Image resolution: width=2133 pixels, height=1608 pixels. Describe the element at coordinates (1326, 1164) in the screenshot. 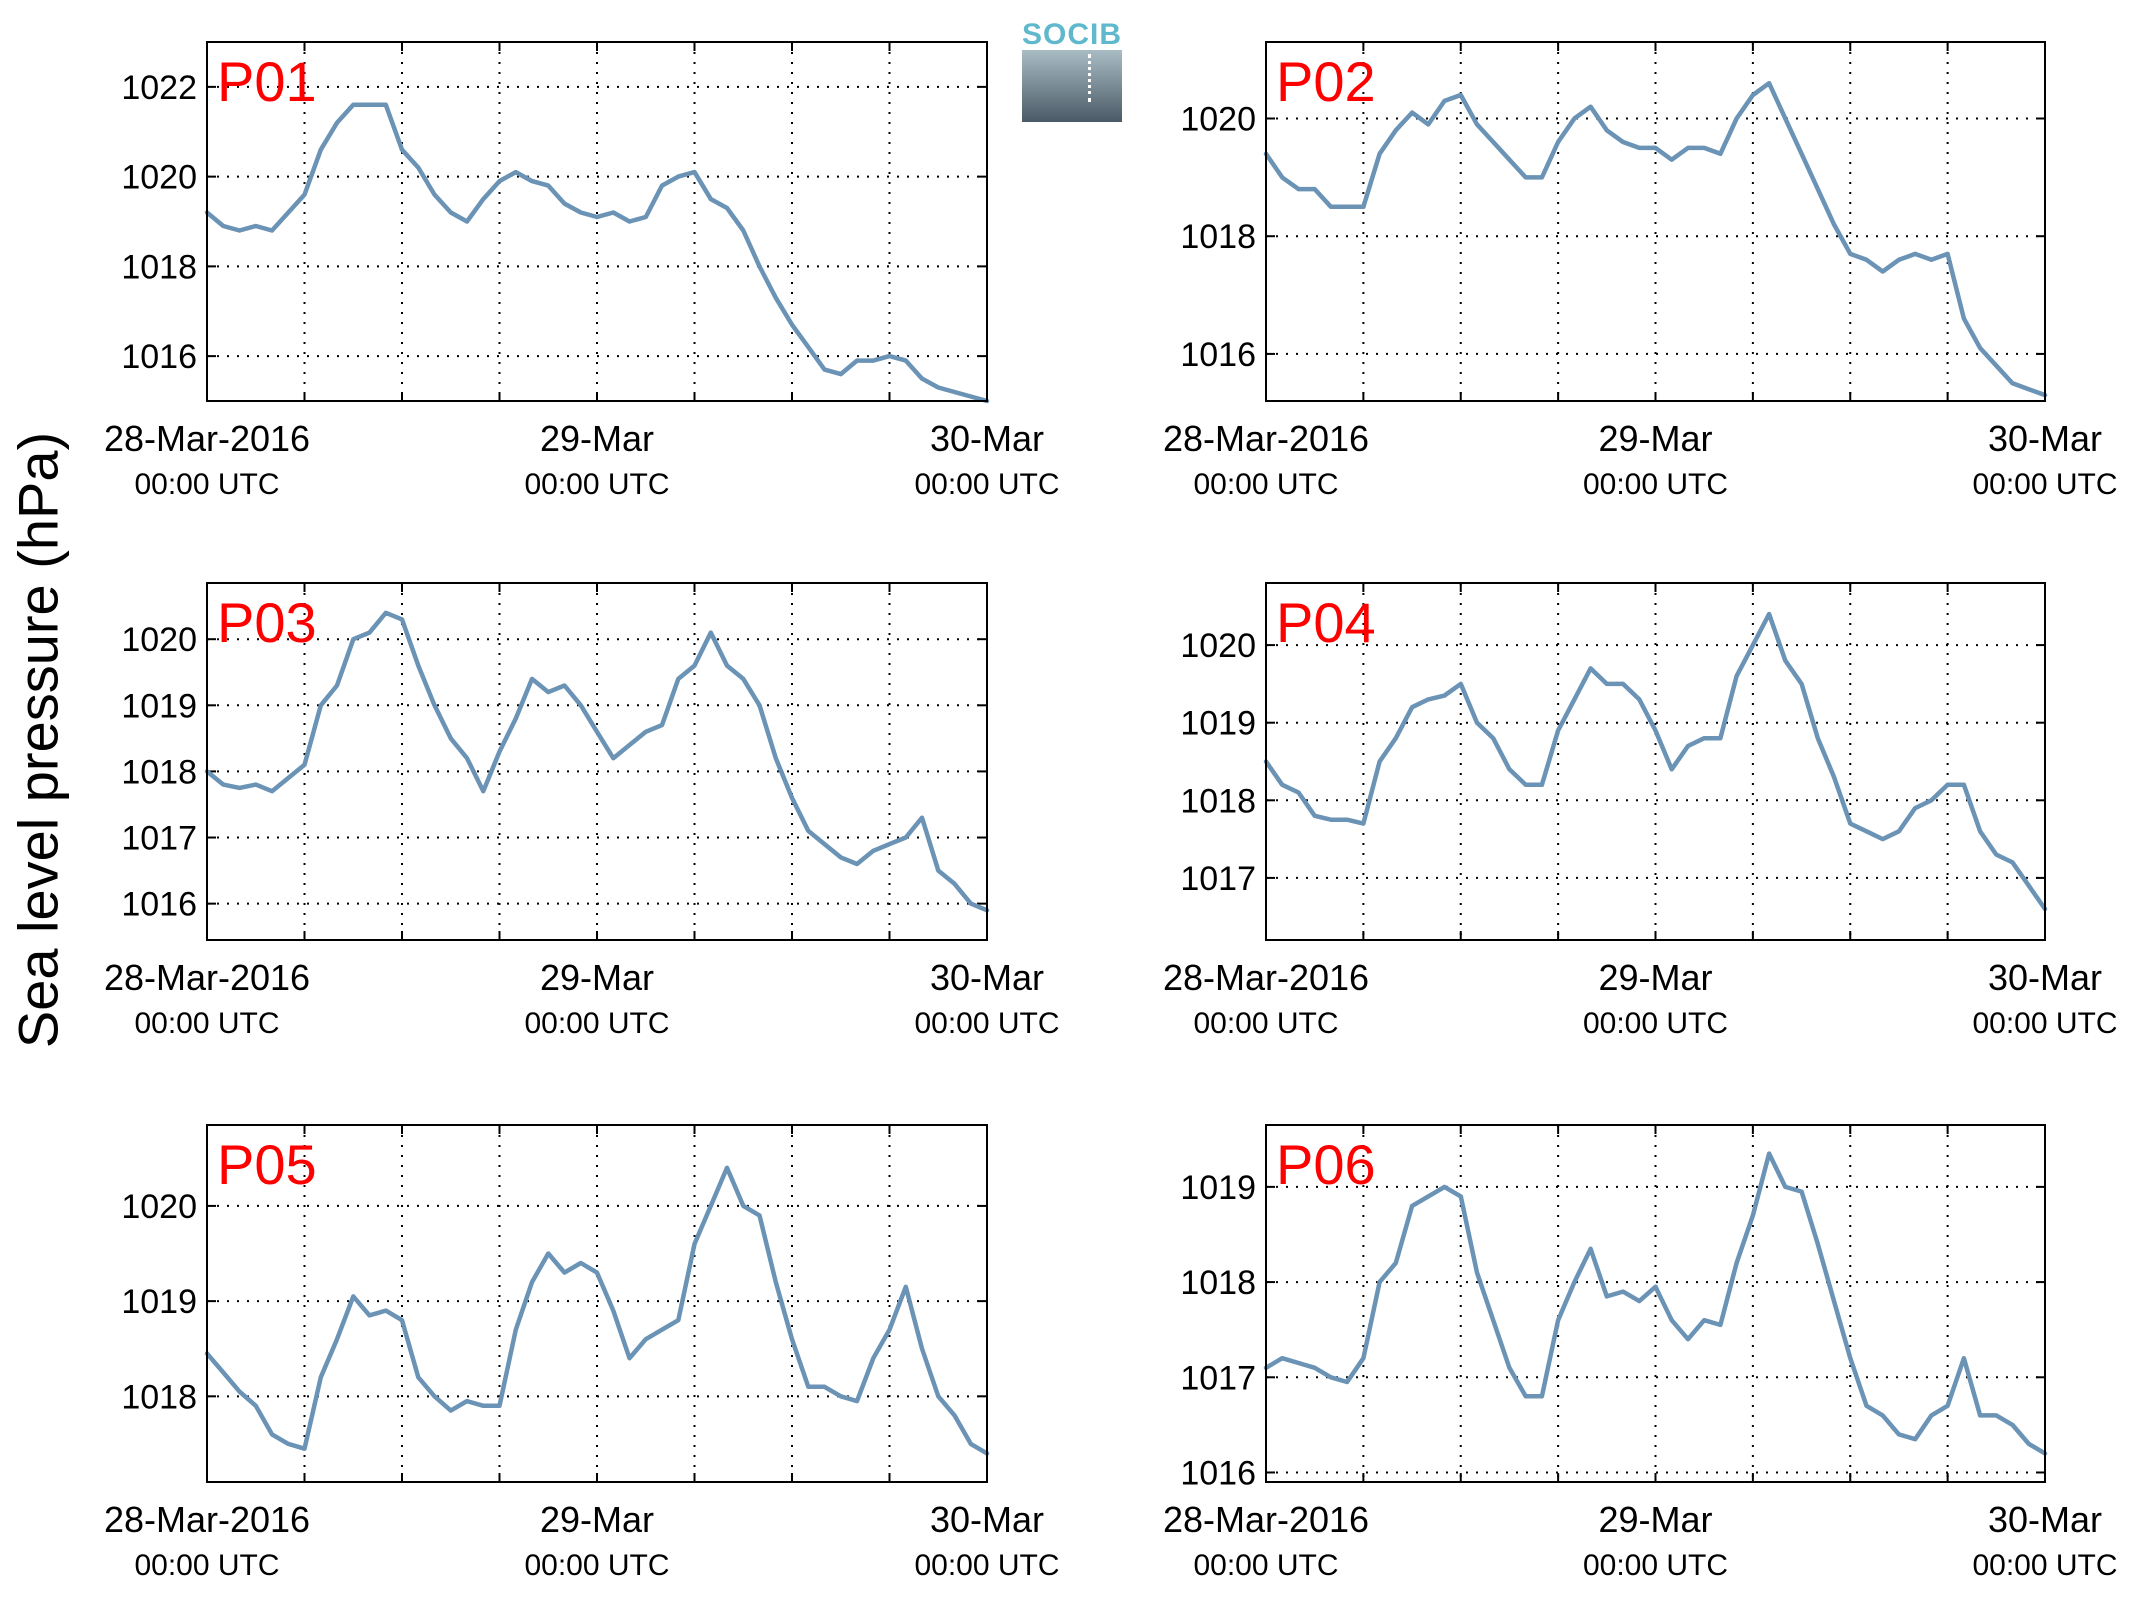

I see `panel-label: P06` at that location.